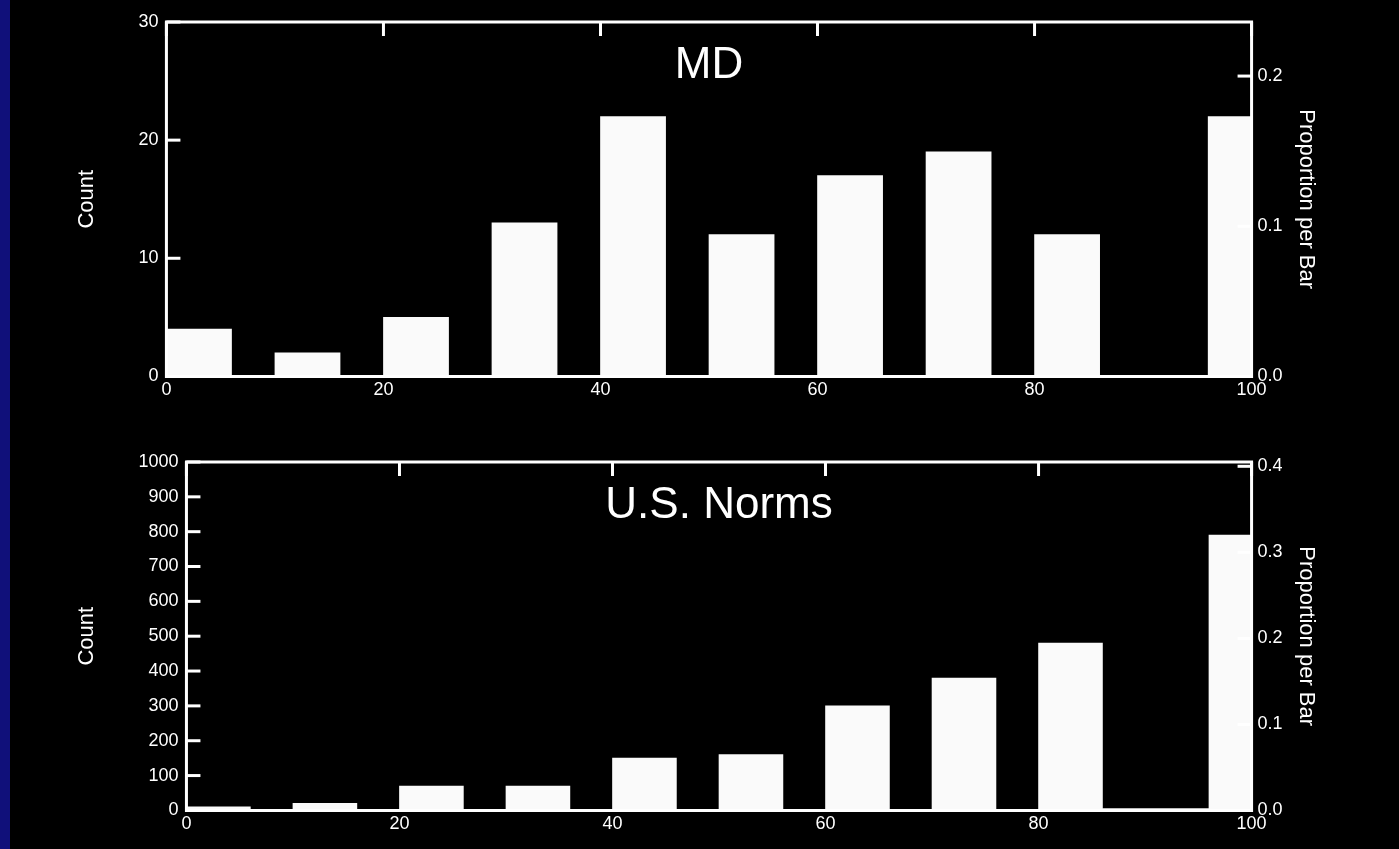  What do you see at coordinates (163, 600) in the screenshot?
I see `y-tick-label: 600` at bounding box center [163, 600].